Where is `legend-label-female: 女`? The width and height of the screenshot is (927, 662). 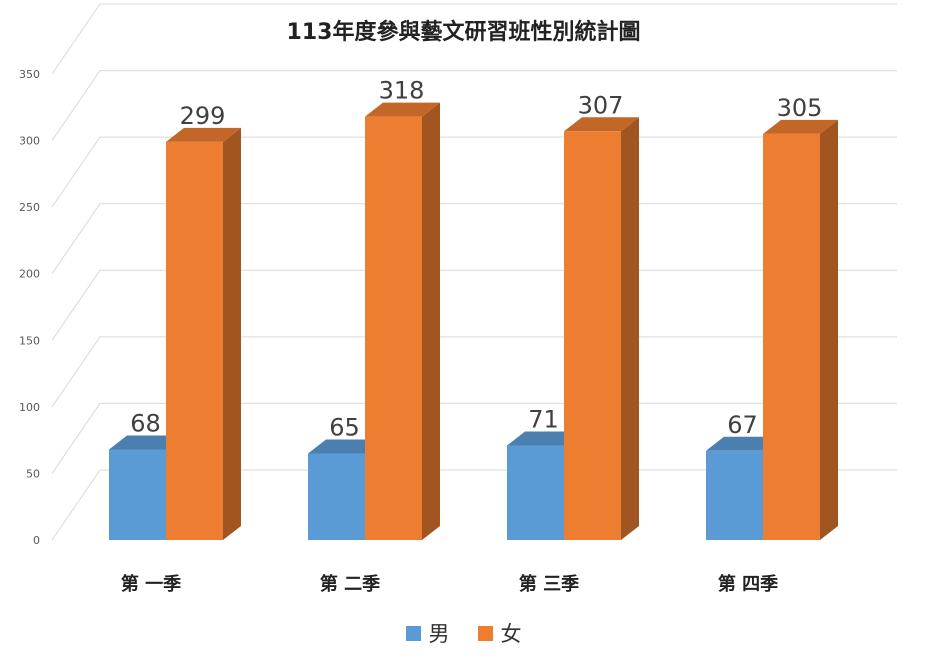 legend-label-female: 女 is located at coordinates (511, 634).